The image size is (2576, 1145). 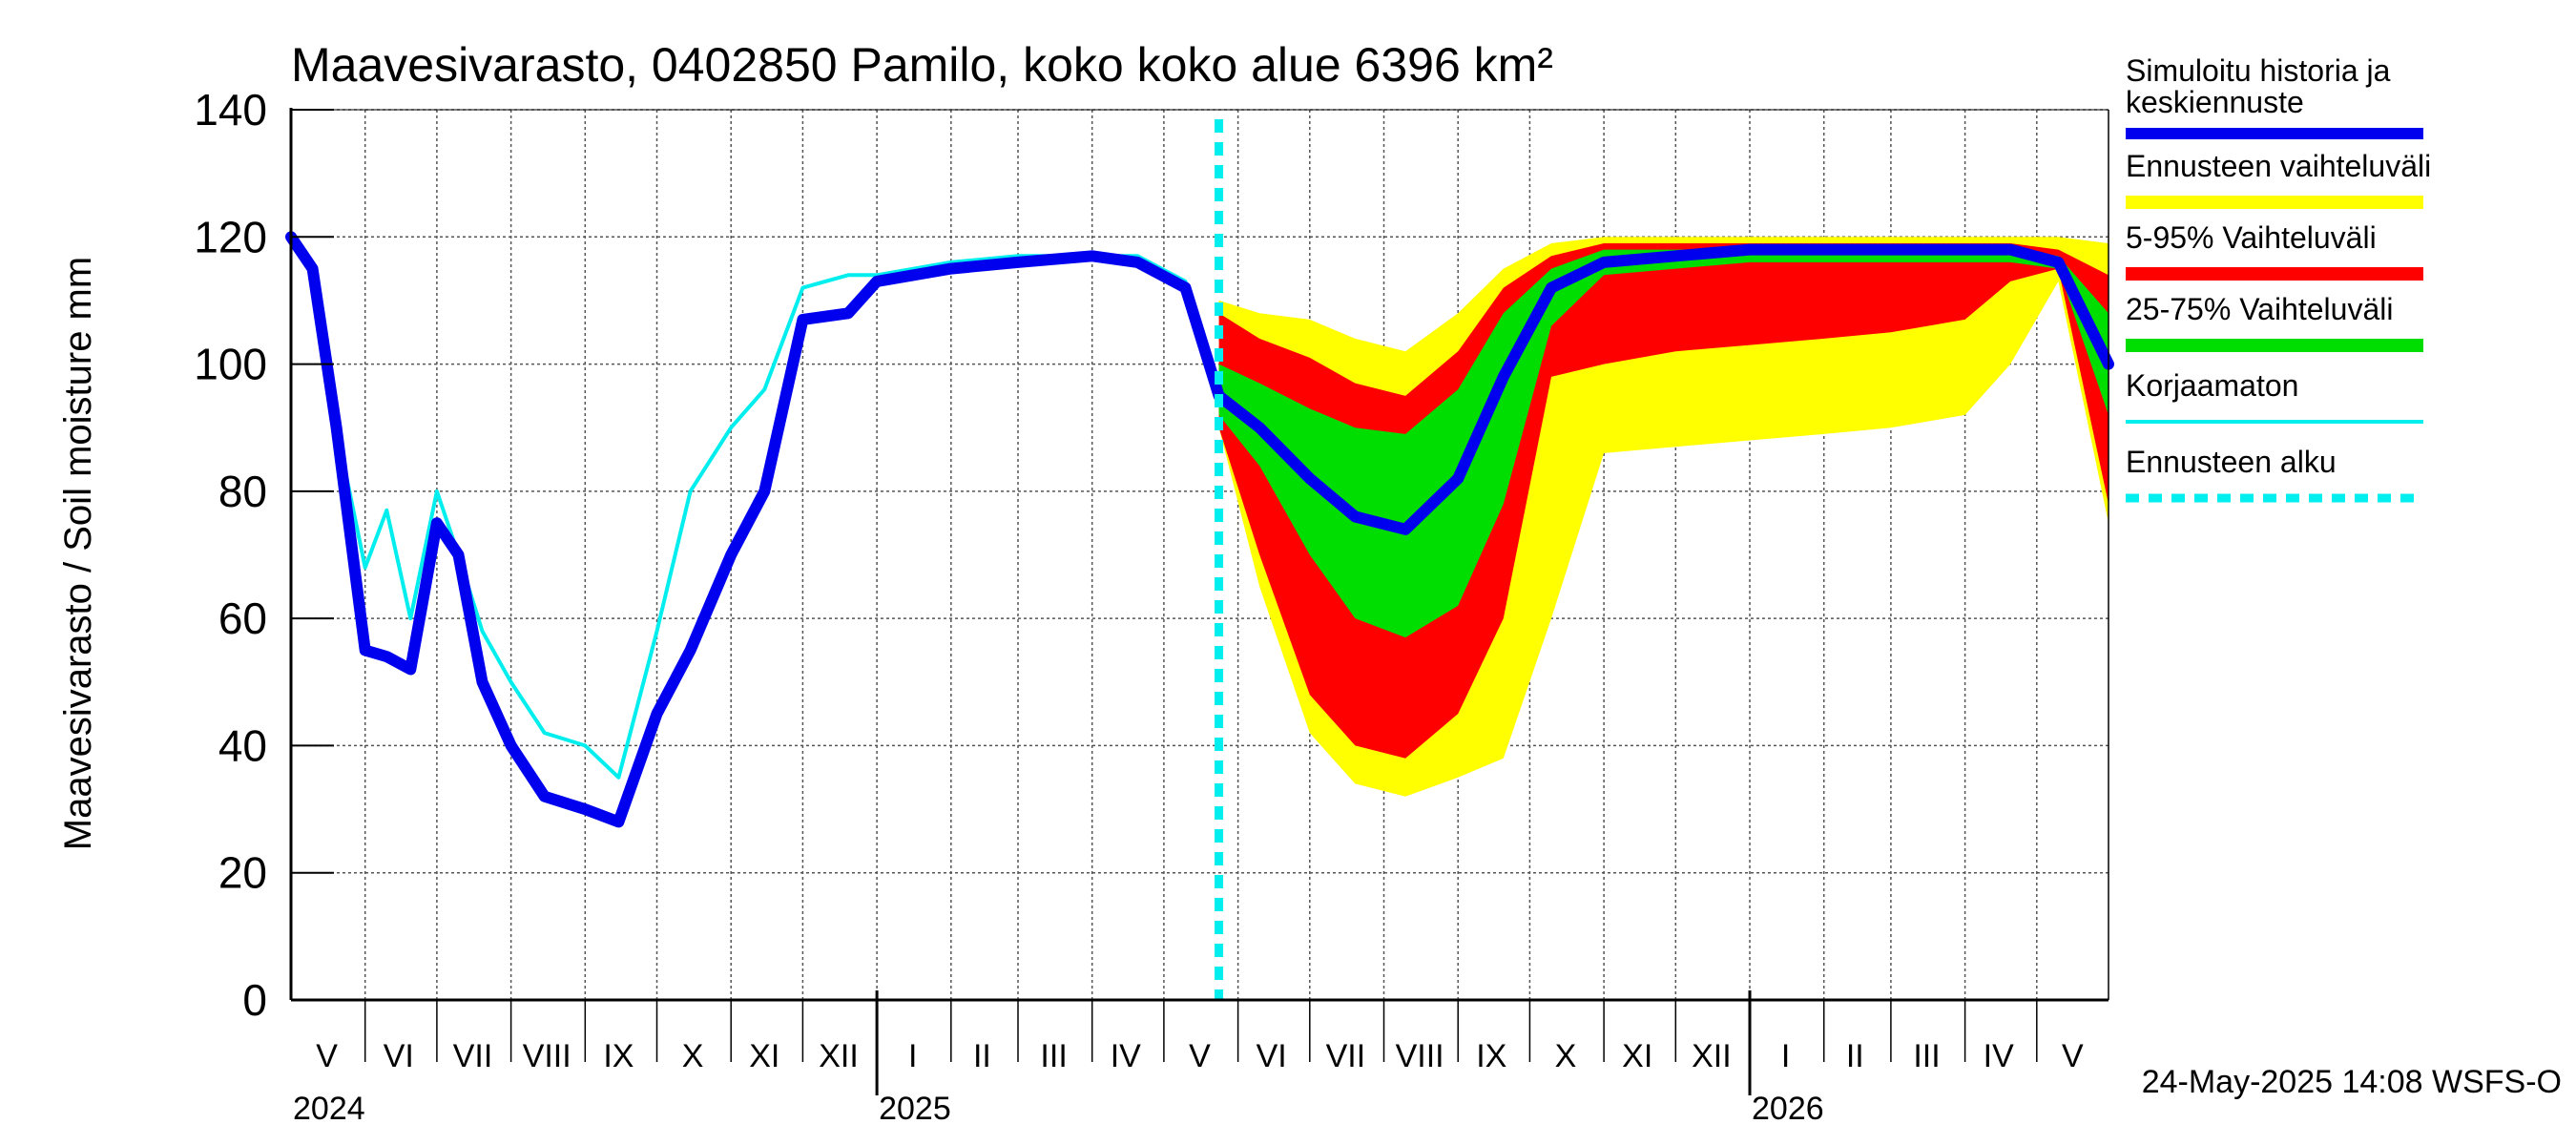 I want to click on y-tick-label: 100, so click(x=230, y=364).